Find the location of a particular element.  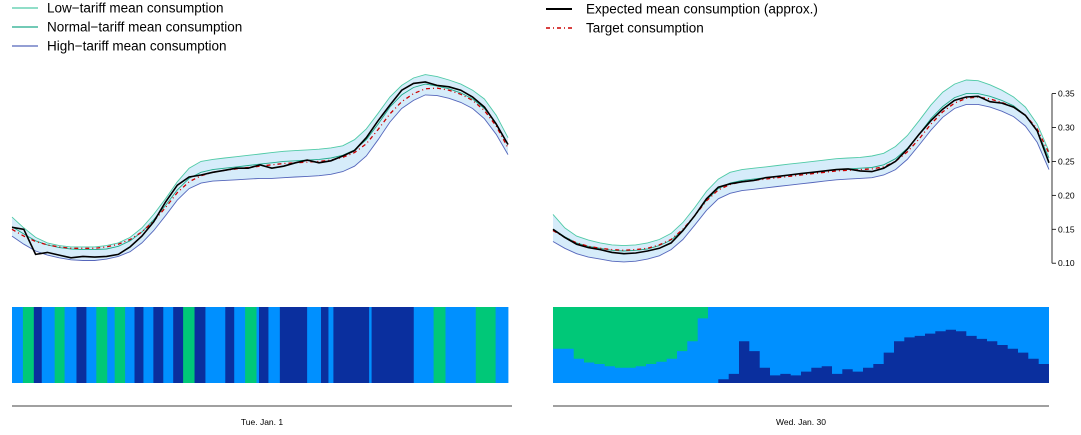

legend-entry-low: Low−tariff mean consumption is located at coordinates (117, 8).